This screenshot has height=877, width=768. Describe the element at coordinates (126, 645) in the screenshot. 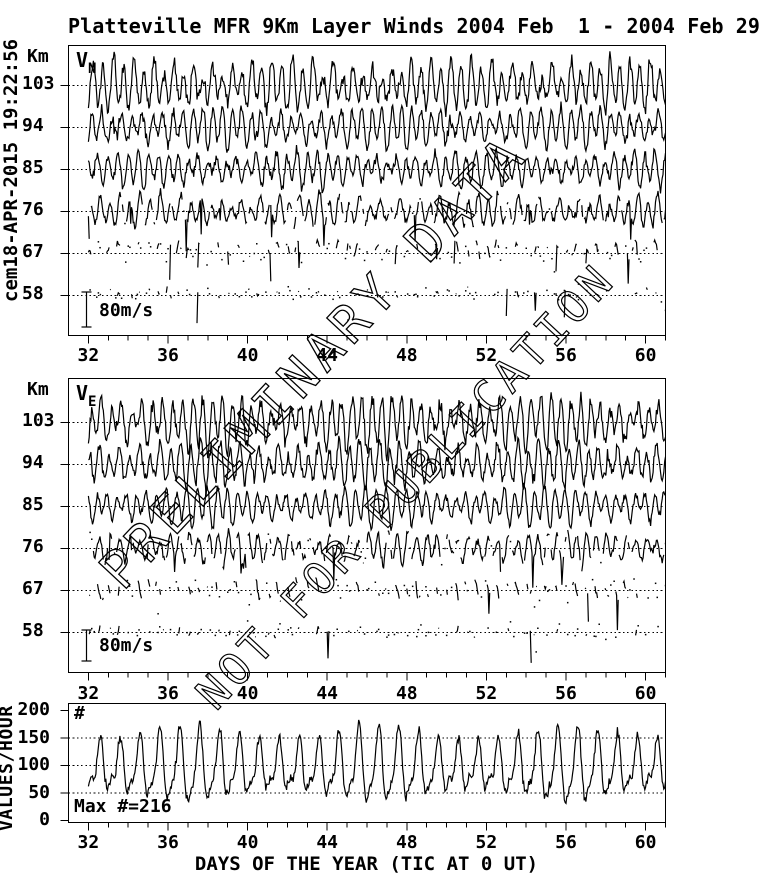

I see `scale-bar-label-east: 80m/s` at that location.